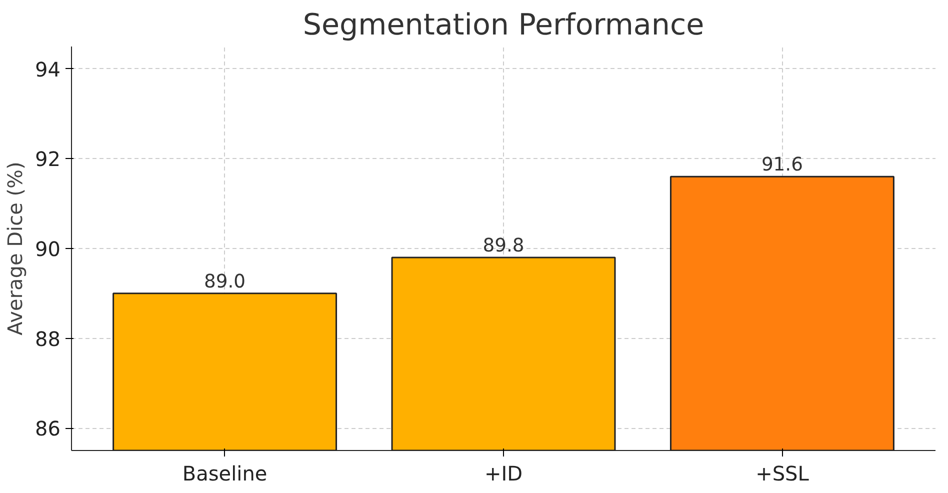 This screenshot has height=493, width=948. What do you see at coordinates (48, 159) in the screenshot?
I see `y-tick-label: 92` at bounding box center [48, 159].